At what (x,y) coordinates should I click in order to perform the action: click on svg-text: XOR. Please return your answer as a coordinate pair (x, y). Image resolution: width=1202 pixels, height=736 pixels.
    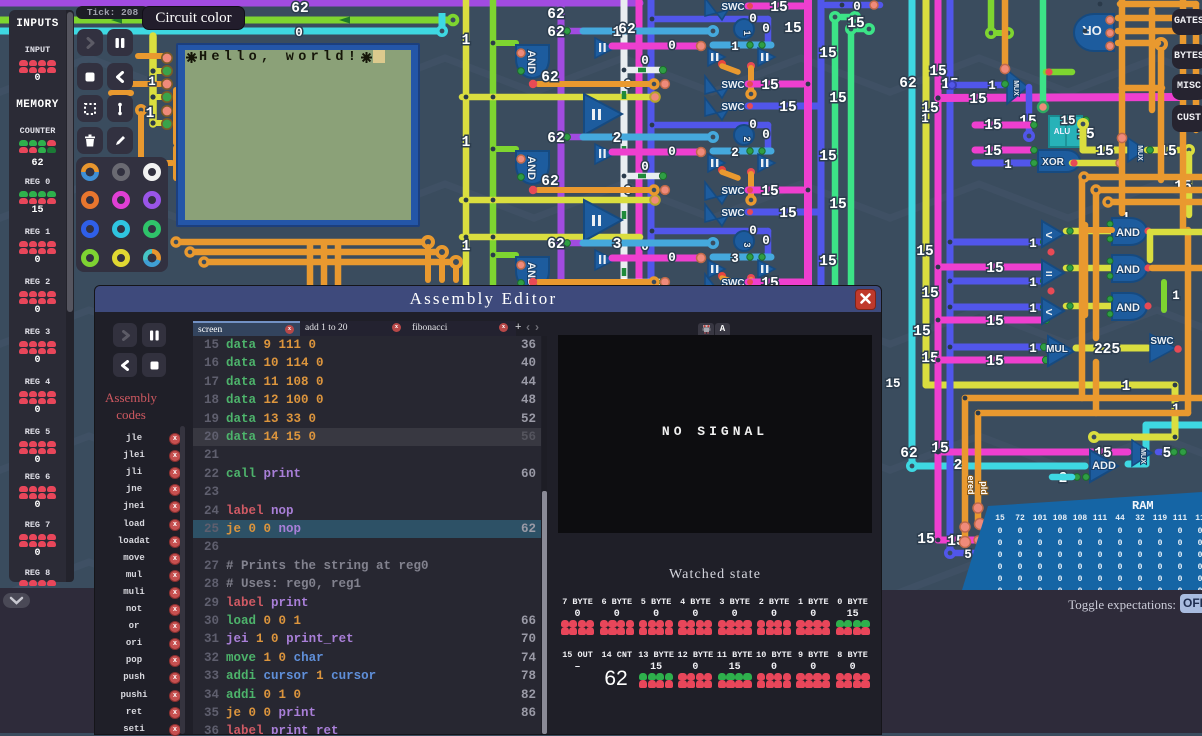
    Looking at the image, I should click on (1053, 162).